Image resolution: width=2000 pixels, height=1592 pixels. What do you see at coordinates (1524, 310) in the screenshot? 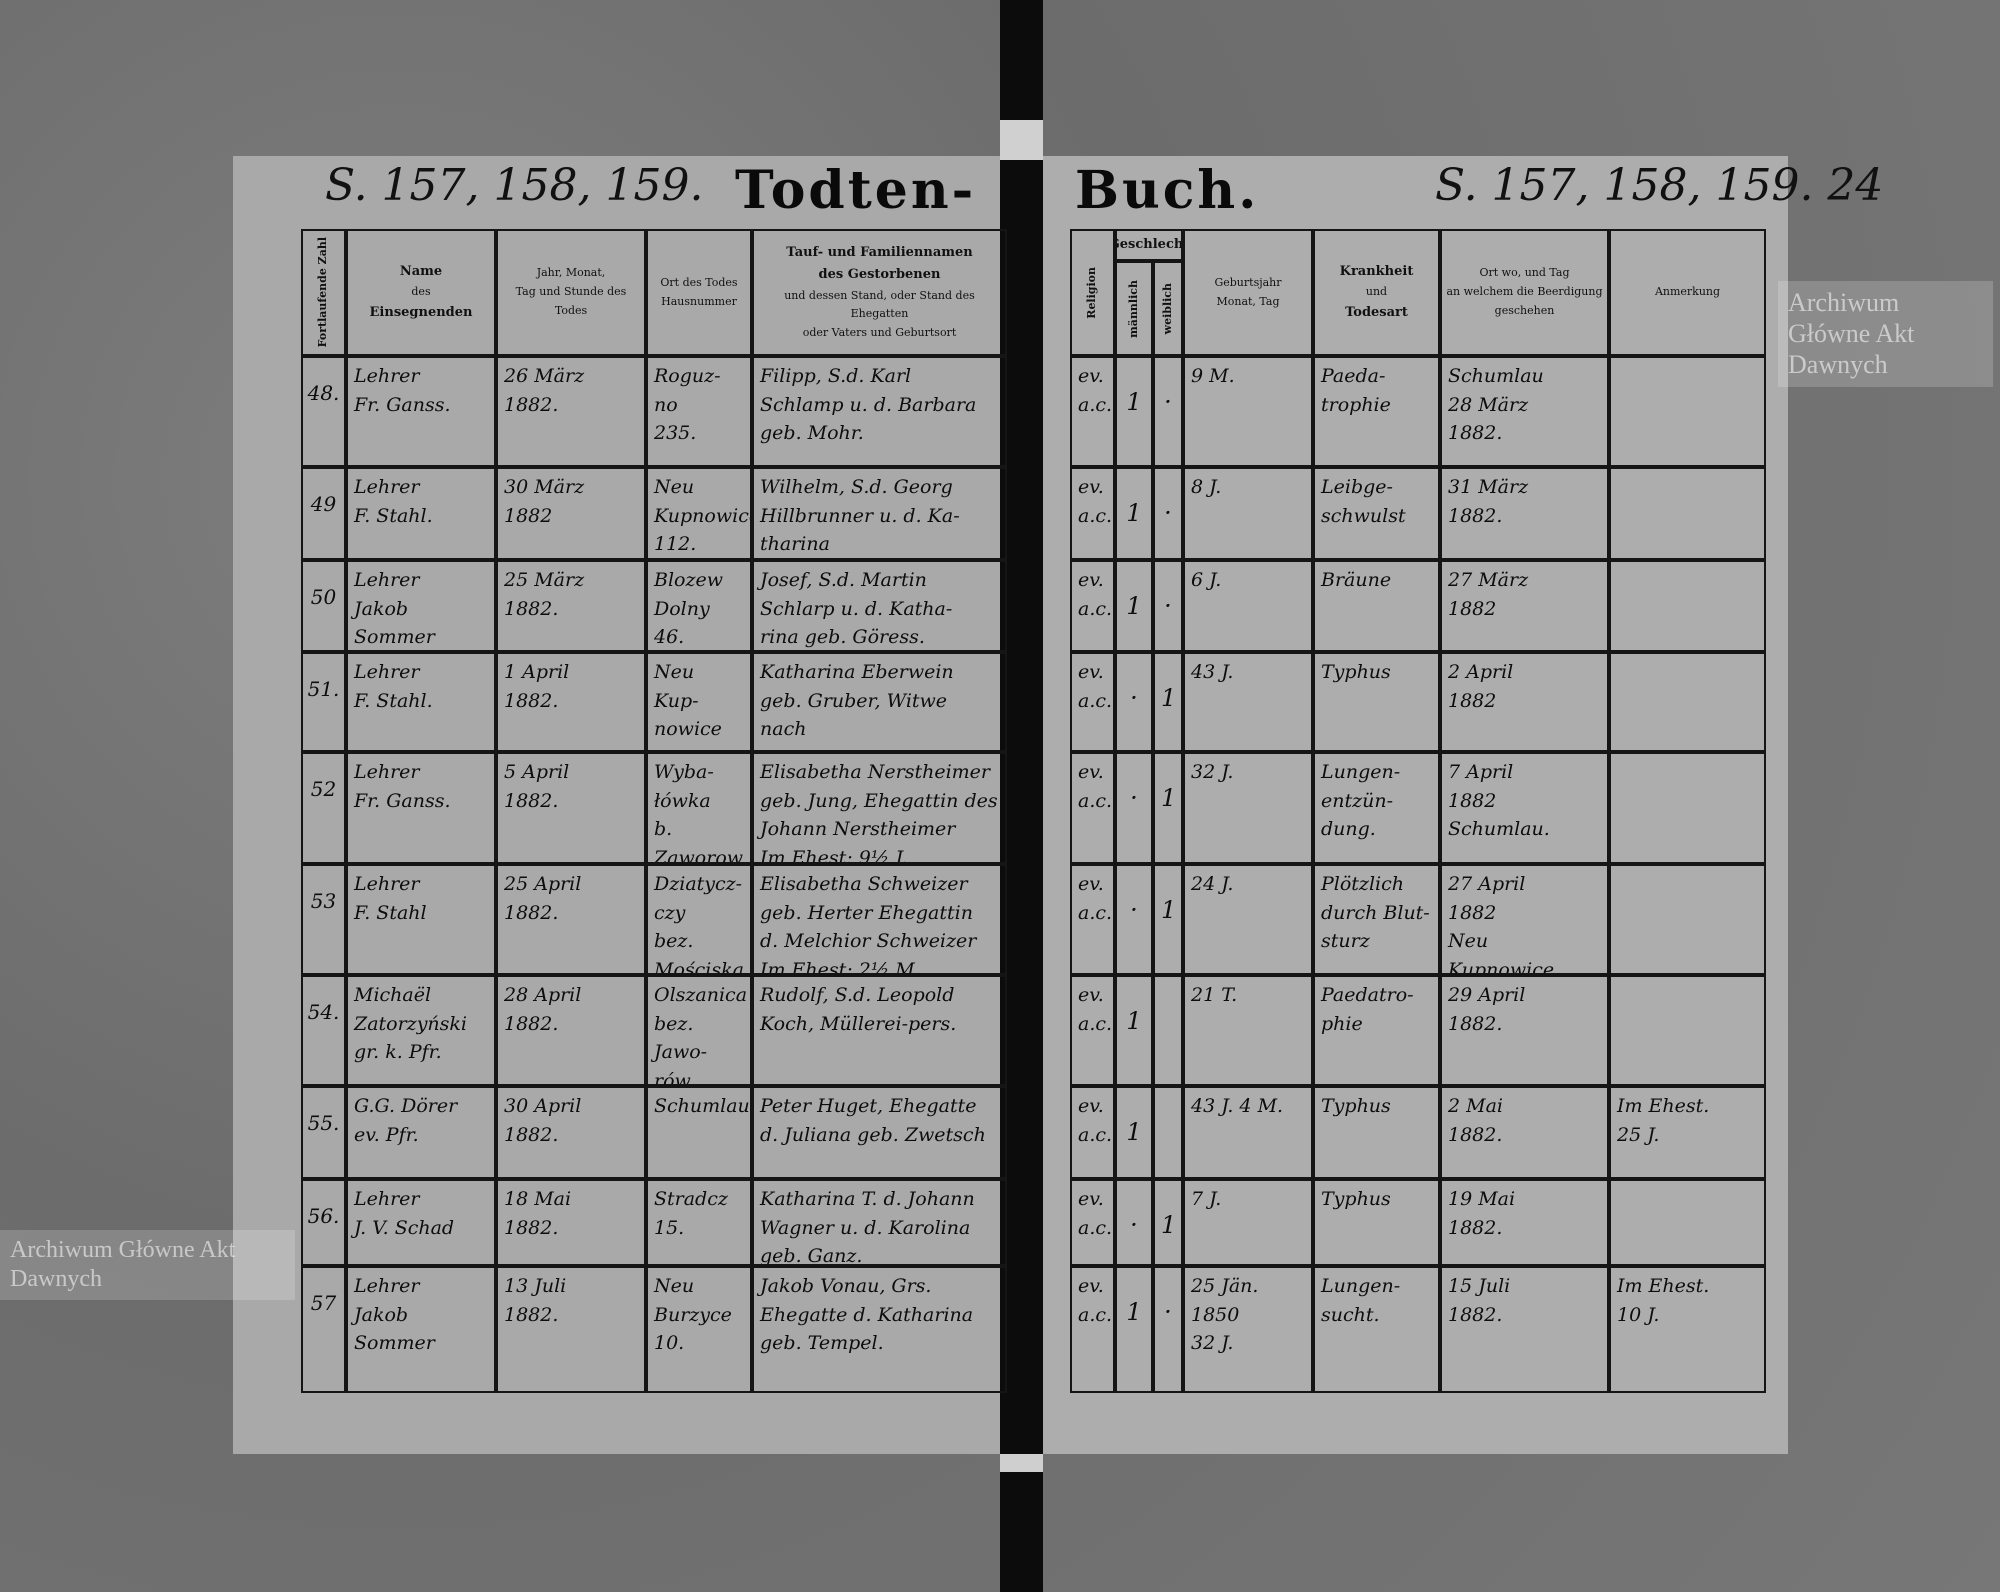
I see `header-line: geschehen` at bounding box center [1524, 310].